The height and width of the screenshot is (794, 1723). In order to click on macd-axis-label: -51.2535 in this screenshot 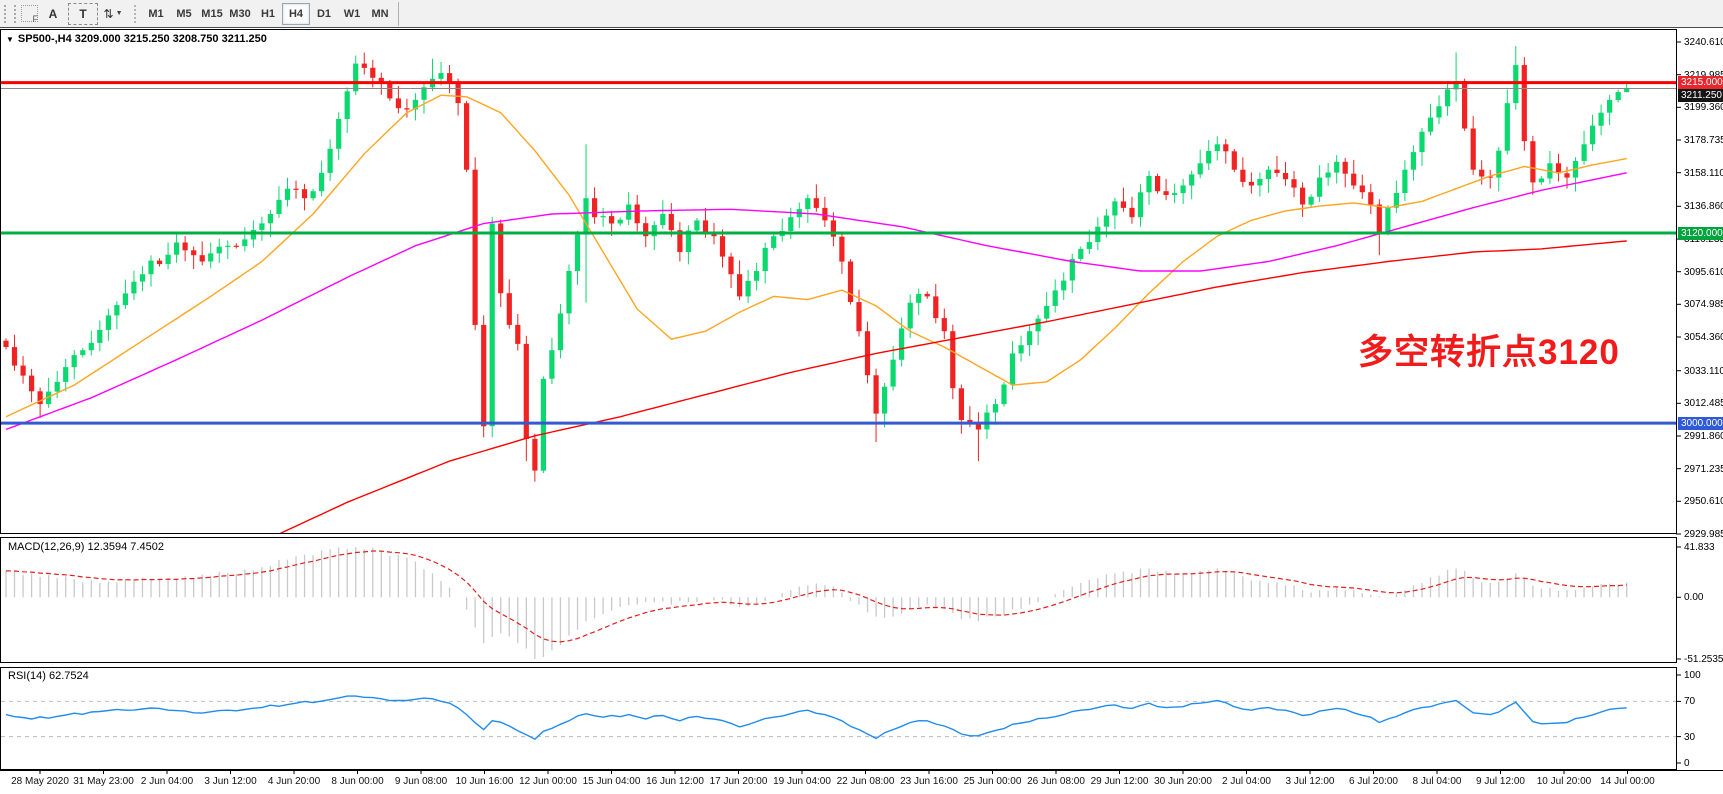, I will do `click(1703, 659)`.